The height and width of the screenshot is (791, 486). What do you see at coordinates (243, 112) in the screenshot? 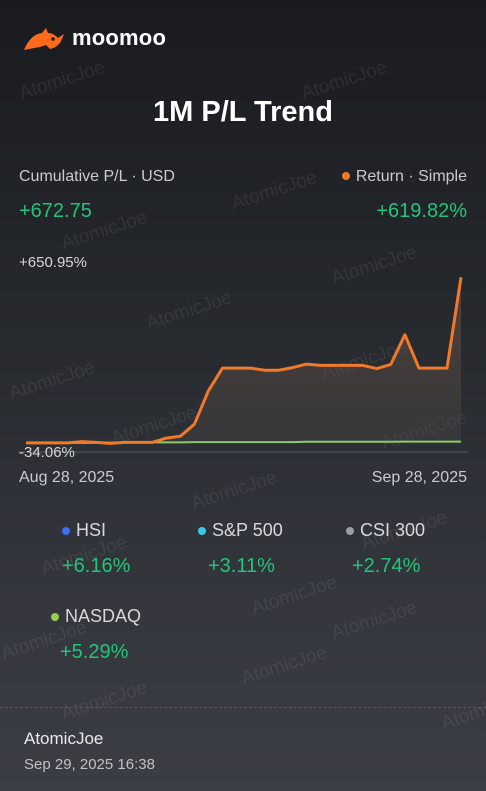
I see `page-title: 1M P/L Trend` at bounding box center [243, 112].